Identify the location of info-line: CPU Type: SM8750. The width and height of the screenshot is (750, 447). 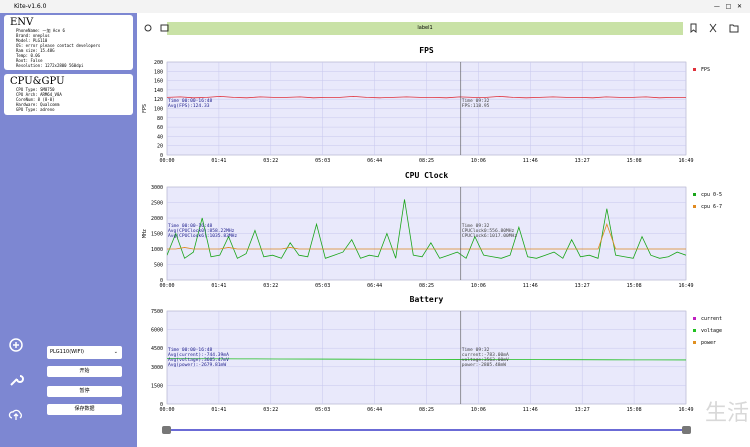
(35, 89).